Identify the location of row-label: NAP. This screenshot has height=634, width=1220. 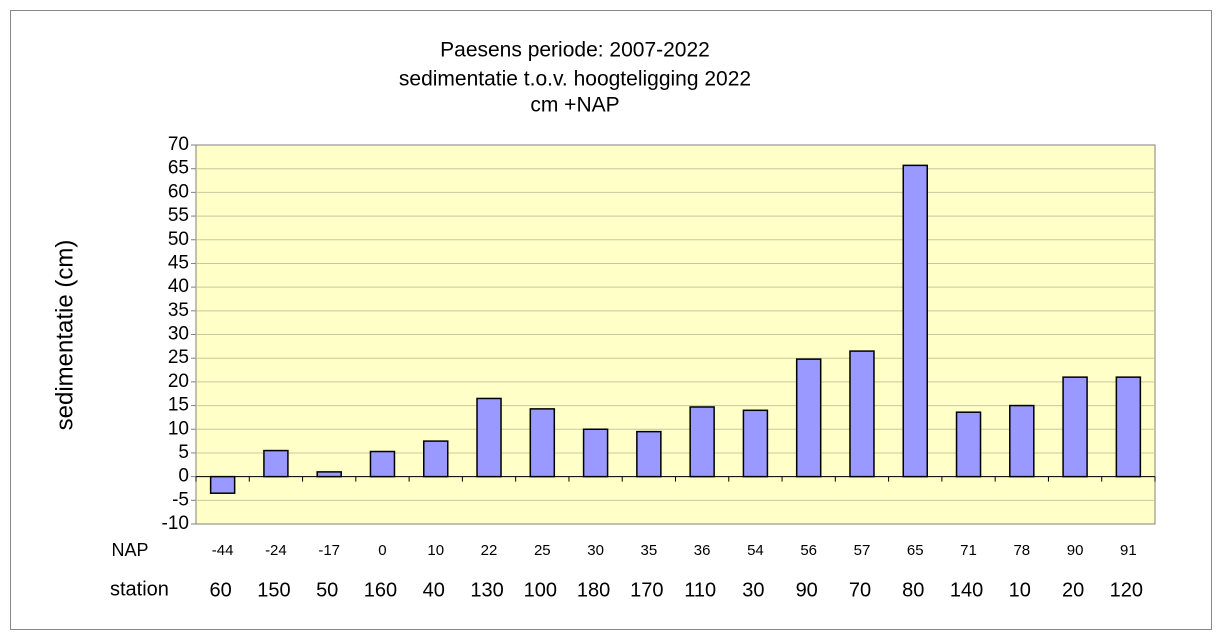
(129, 550).